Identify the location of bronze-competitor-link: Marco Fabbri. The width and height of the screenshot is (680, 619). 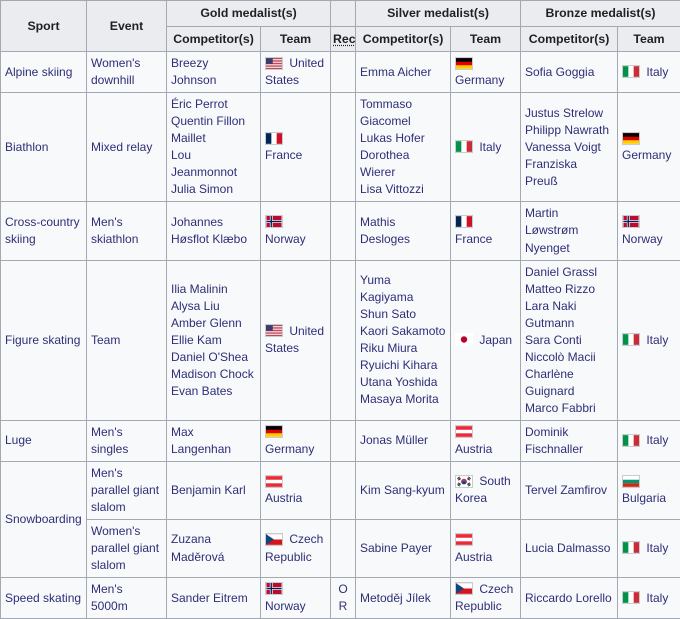
(560, 408).